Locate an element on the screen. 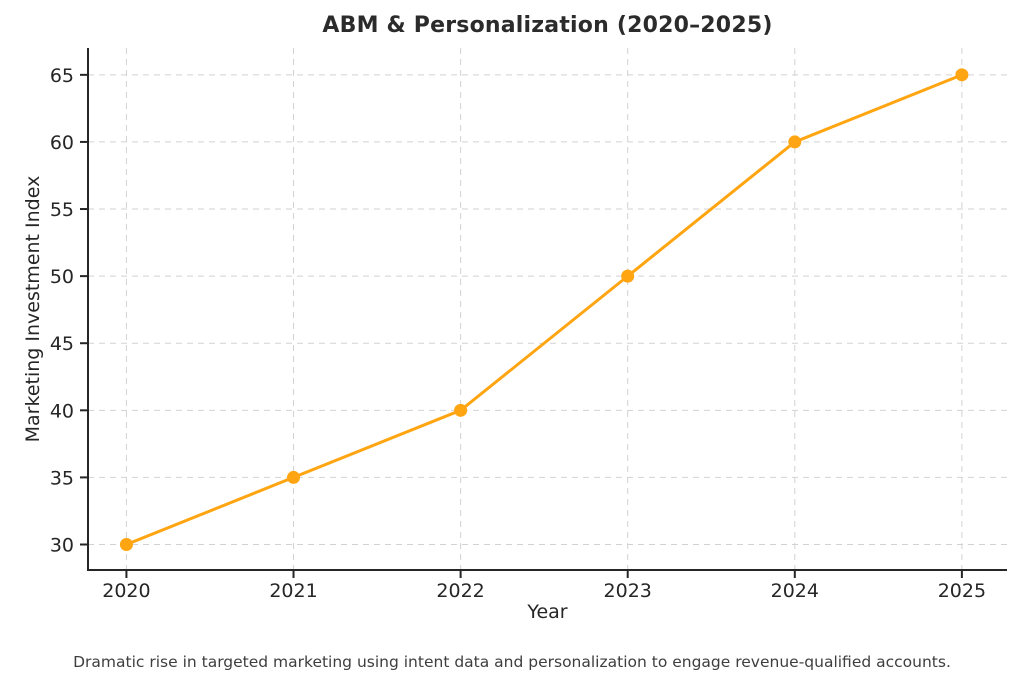 The image size is (1024, 683). chart-title: ABM & Personalization (2020–2025) is located at coordinates (547, 25).